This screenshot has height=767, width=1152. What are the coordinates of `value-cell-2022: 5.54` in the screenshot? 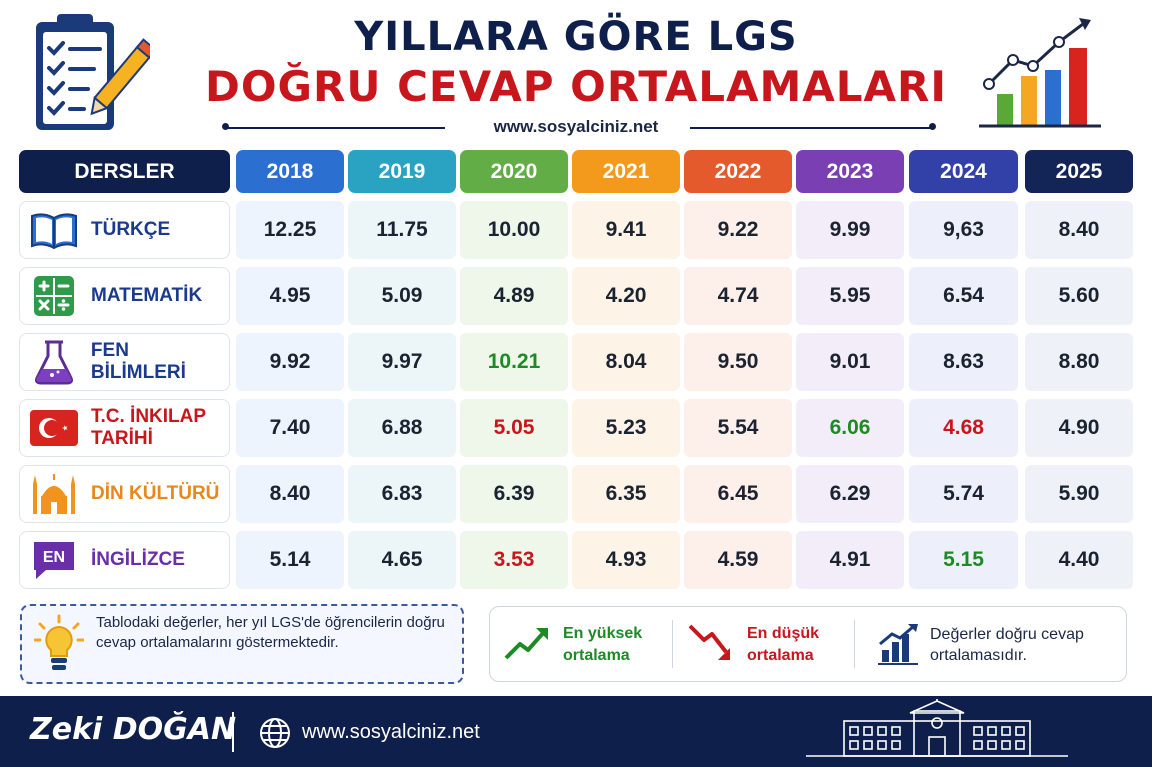 It's located at (738, 428).